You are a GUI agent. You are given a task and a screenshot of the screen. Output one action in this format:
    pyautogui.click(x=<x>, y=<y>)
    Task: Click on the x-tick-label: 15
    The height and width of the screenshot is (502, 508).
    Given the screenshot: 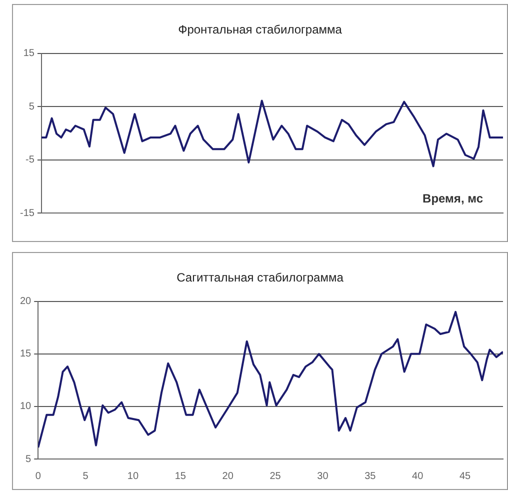 What is the action you would take?
    pyautogui.click(x=180, y=476)
    